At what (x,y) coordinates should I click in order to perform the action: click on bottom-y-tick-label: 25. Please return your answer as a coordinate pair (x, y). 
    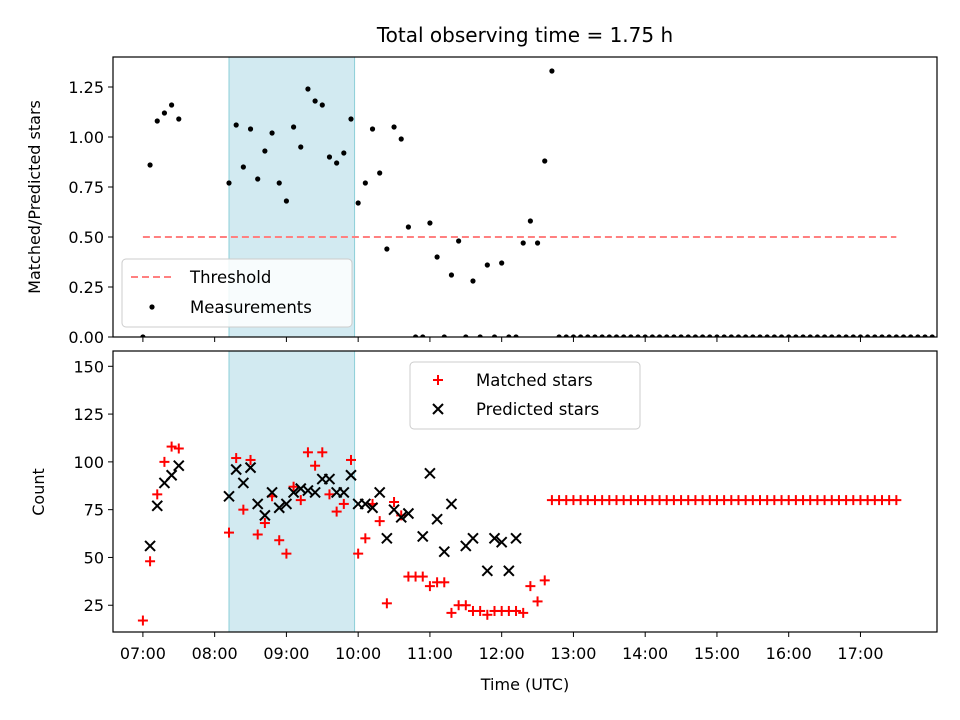
    Looking at the image, I should click on (94, 605).